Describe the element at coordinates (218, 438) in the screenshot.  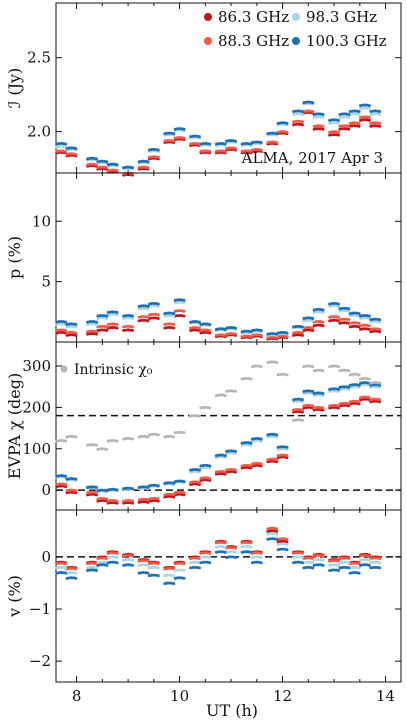
I see `series-98.3 GHz` at that location.